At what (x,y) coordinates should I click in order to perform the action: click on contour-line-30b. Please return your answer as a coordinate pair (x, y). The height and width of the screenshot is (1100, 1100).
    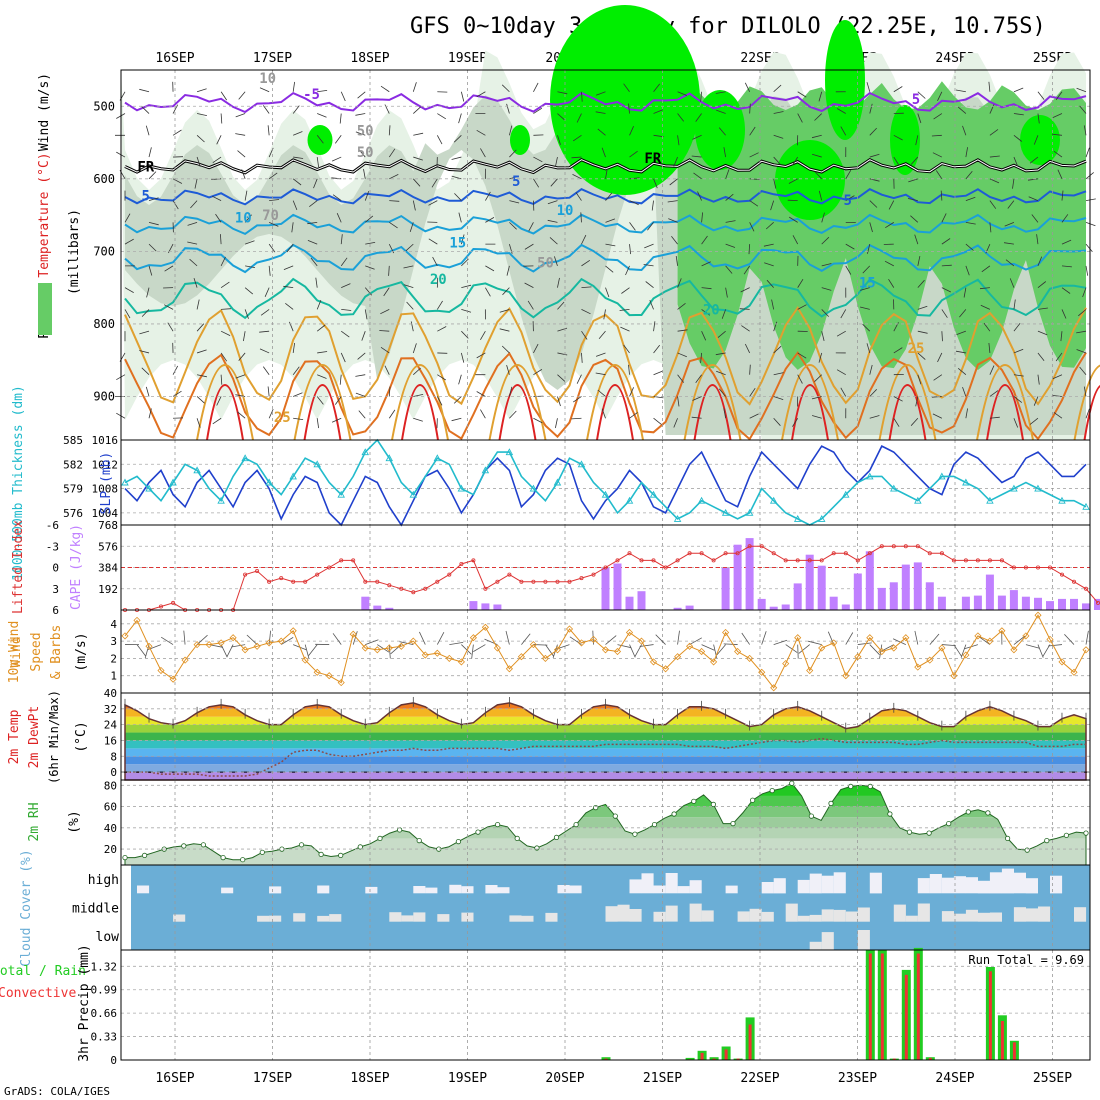
    Looking at the image, I should click on (712, 402).